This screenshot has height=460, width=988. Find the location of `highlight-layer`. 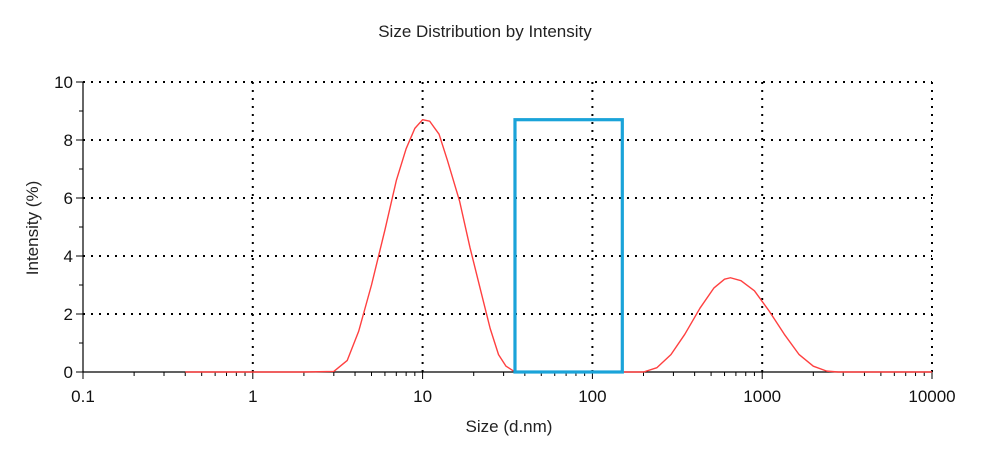

highlight-layer is located at coordinates (568, 246).